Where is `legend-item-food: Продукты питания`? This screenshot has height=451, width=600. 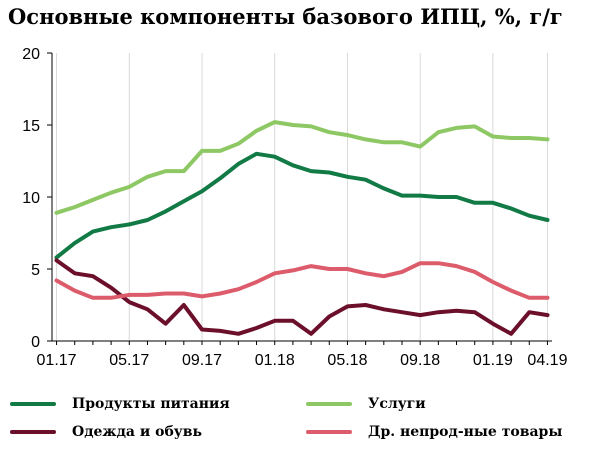
legend-item-food: Продукты питания is located at coordinates (120, 404).